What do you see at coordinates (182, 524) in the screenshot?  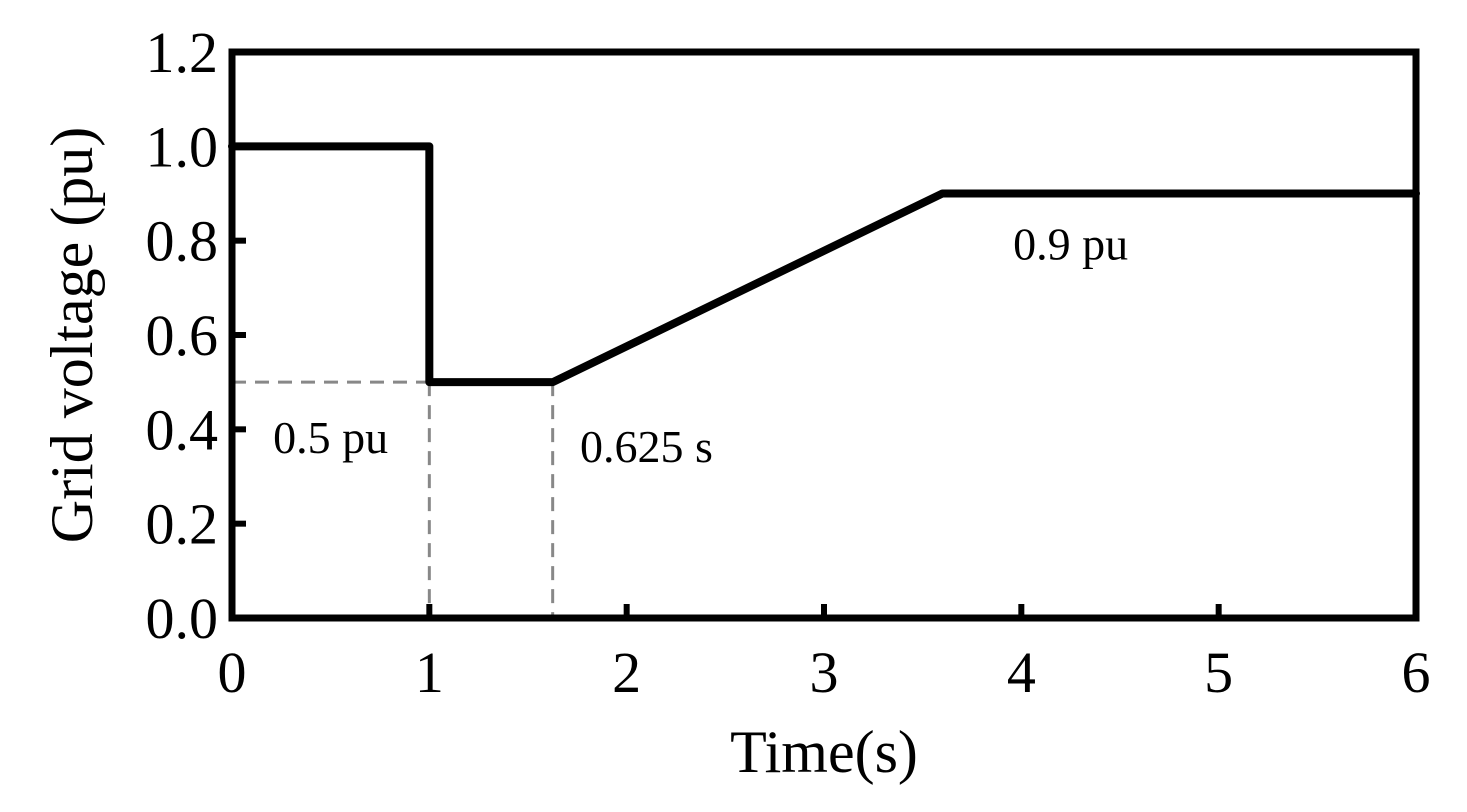 I see `y-tick-label-1: 0.2` at bounding box center [182, 524].